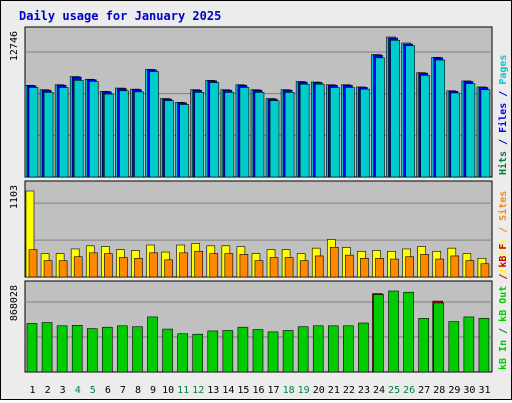 The image size is (512, 403). I want to click on visits-sites-legend: Visits / Sites, so click(503, 233).